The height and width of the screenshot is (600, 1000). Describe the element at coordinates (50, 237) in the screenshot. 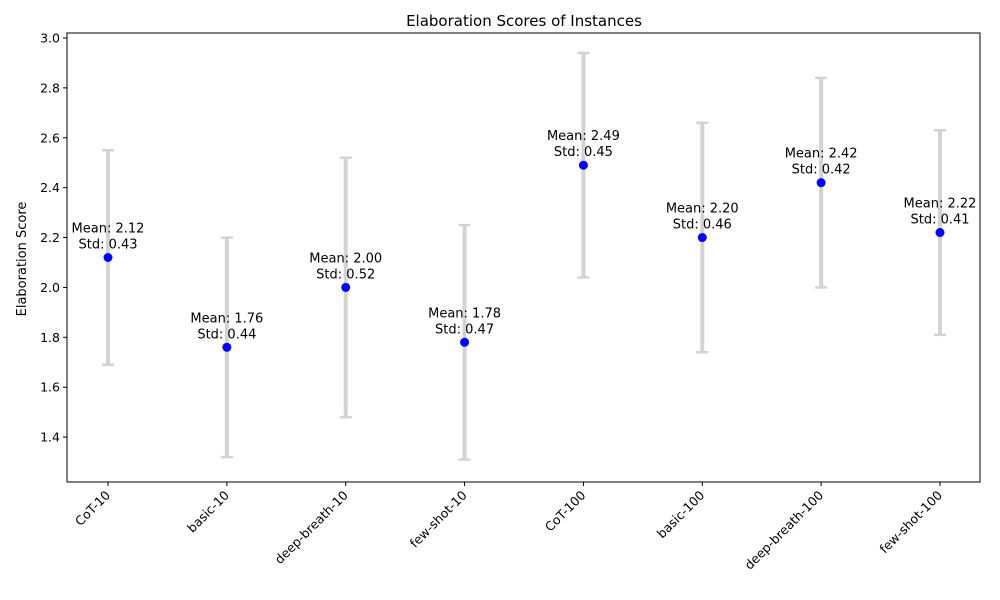

I see `y-tick-label: 2.2` at that location.